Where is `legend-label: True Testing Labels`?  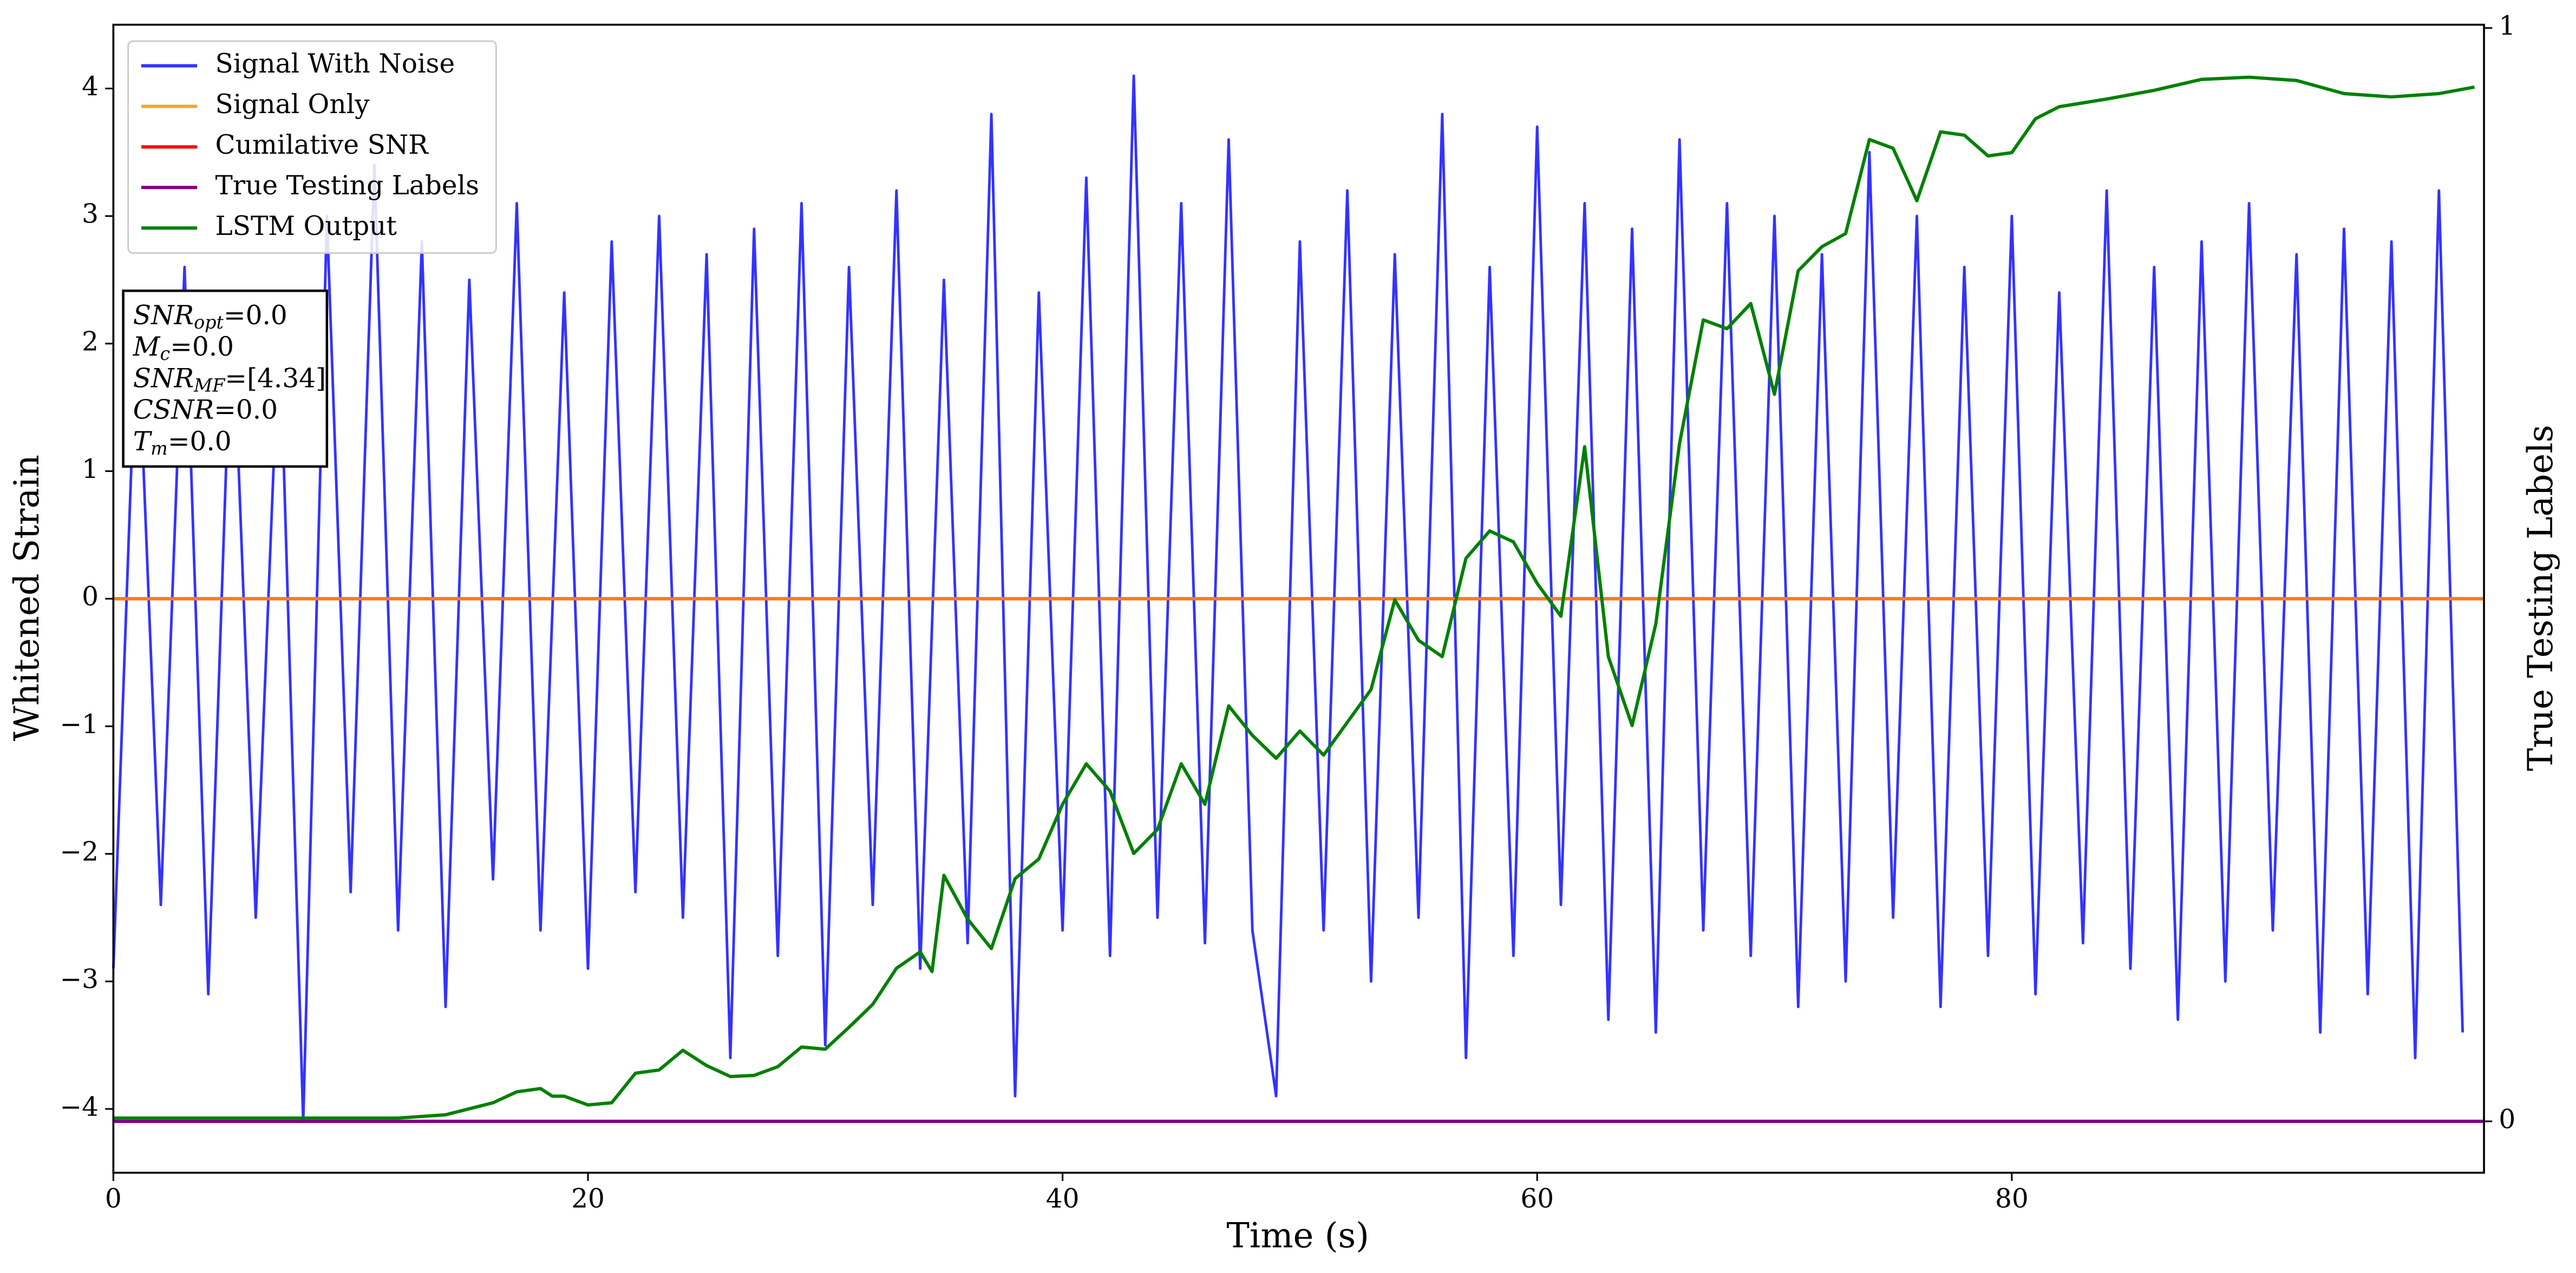 legend-label: True Testing Labels is located at coordinates (347, 185).